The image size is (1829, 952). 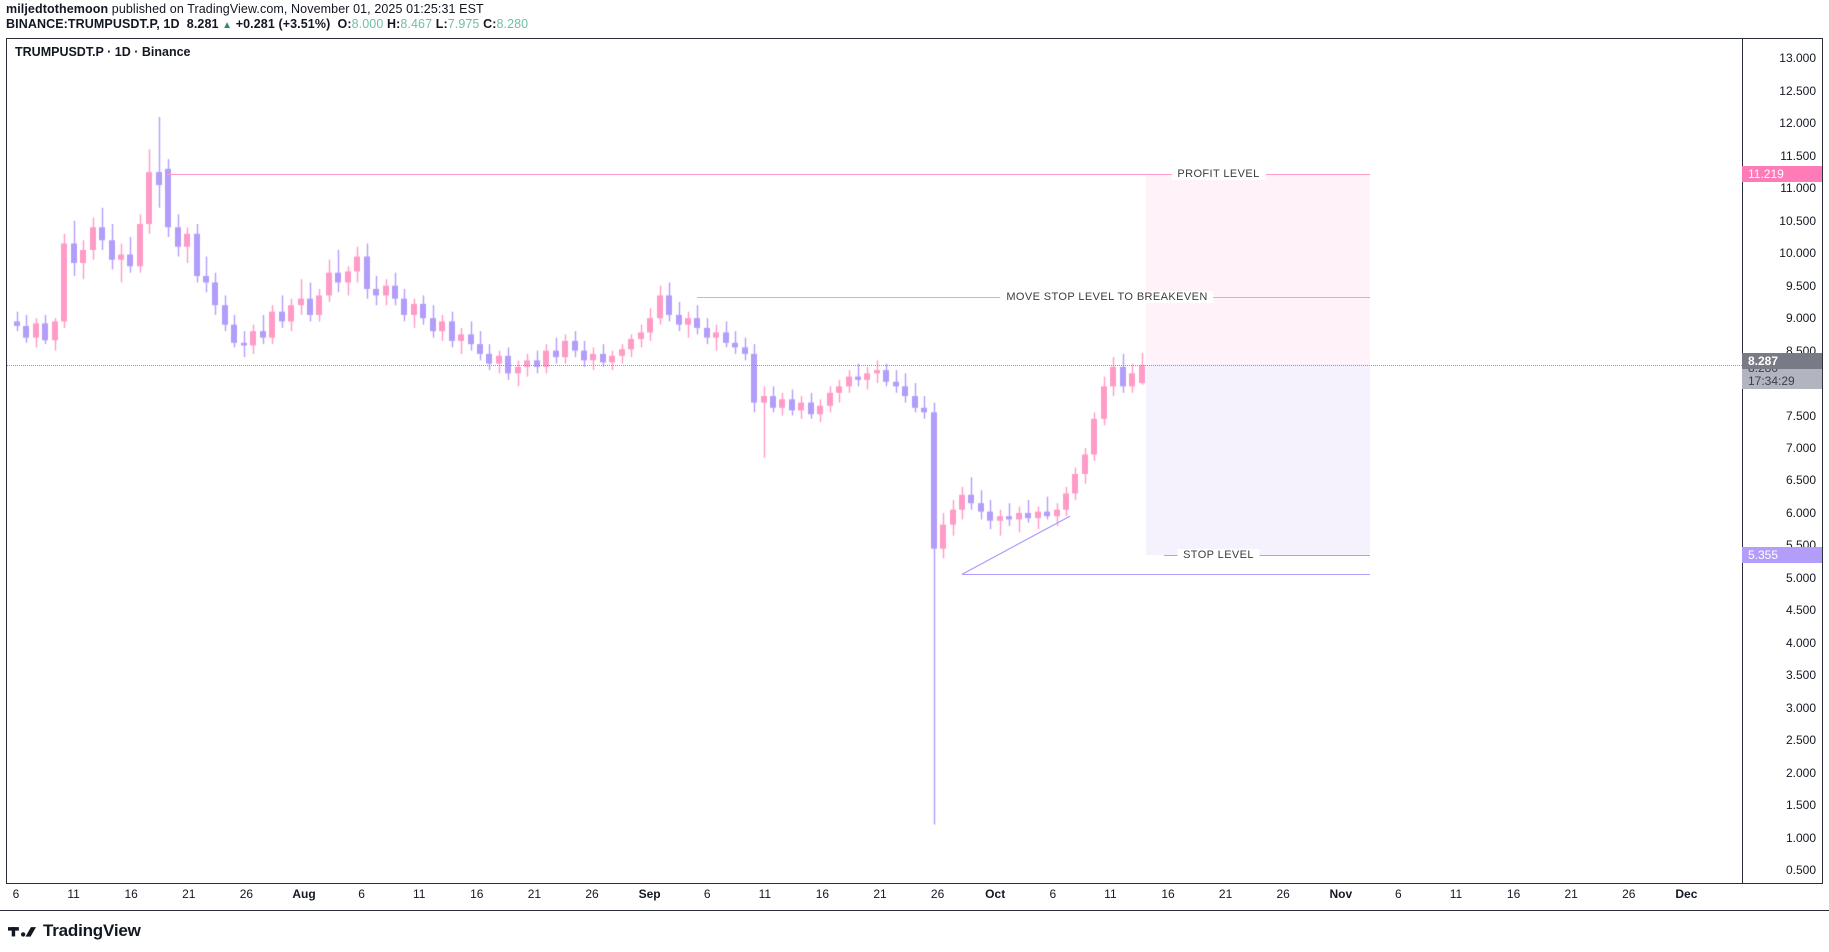 What do you see at coordinates (433, 24) in the screenshot?
I see `ohlc-row: O:8.000 H:8.467 L:7.975 C:8.280` at bounding box center [433, 24].